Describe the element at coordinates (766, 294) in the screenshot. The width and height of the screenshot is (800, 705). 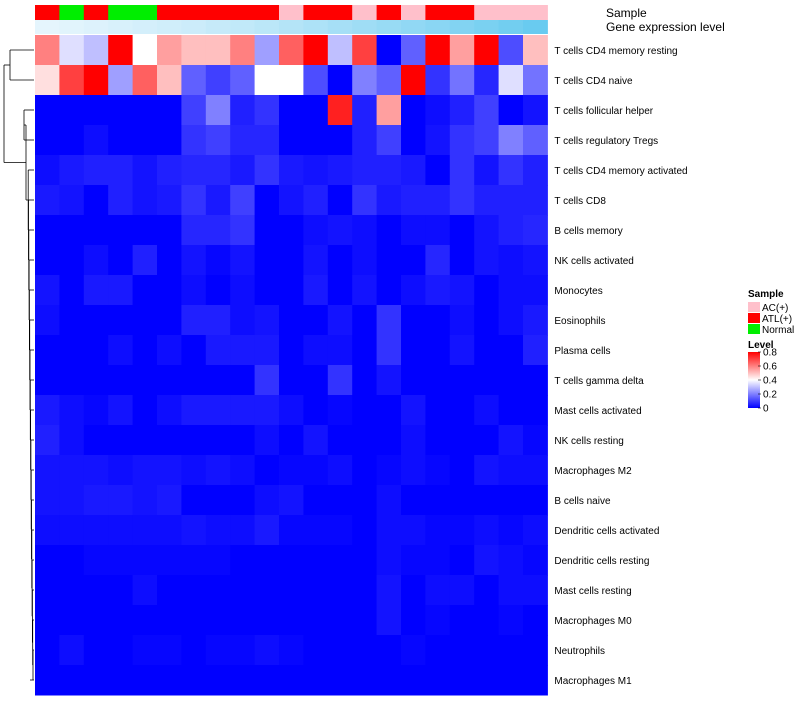
I see `legend-sample-title: Sample` at that location.